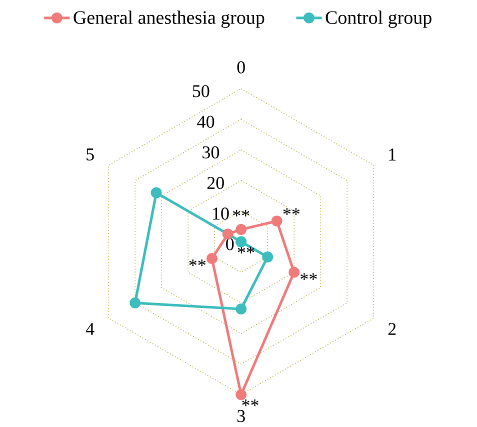 The width and height of the screenshot is (477, 427). Describe the element at coordinates (379, 19) in the screenshot. I see `legend-label: Control group` at that location.